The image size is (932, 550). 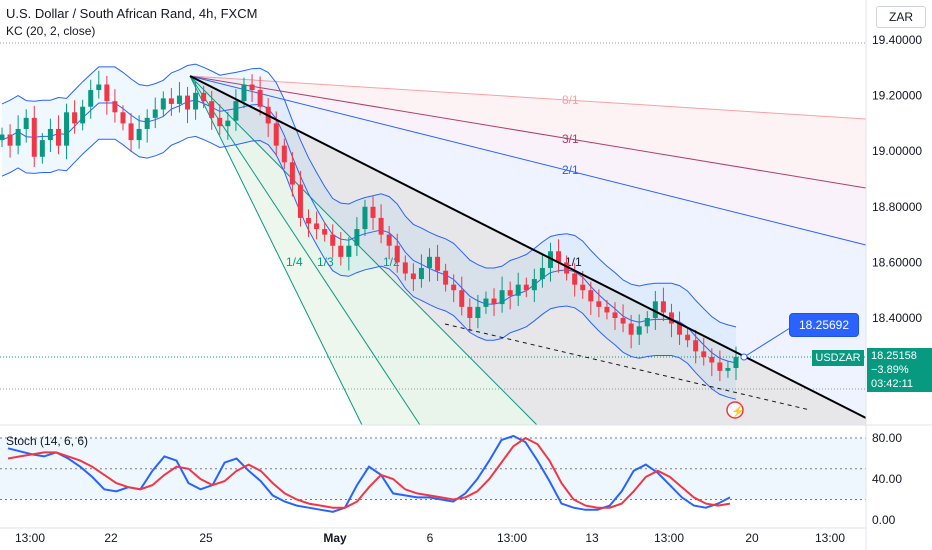 I want to click on anchor-point, so click(x=744, y=357).